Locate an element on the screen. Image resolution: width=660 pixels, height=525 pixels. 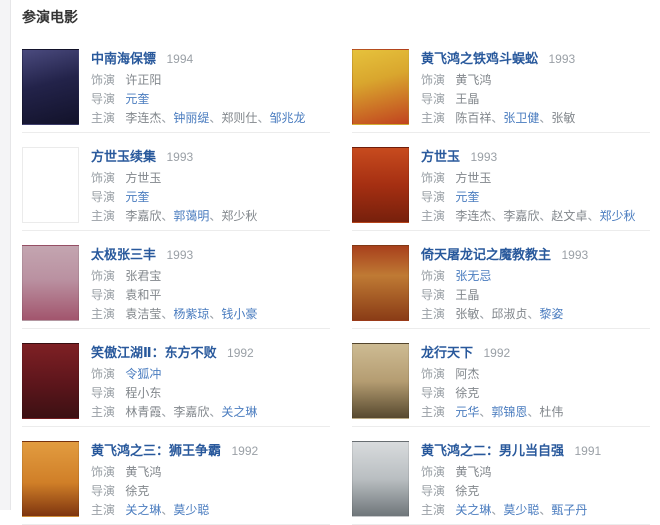
cast-name: 李连杰 is located at coordinates (473, 216).